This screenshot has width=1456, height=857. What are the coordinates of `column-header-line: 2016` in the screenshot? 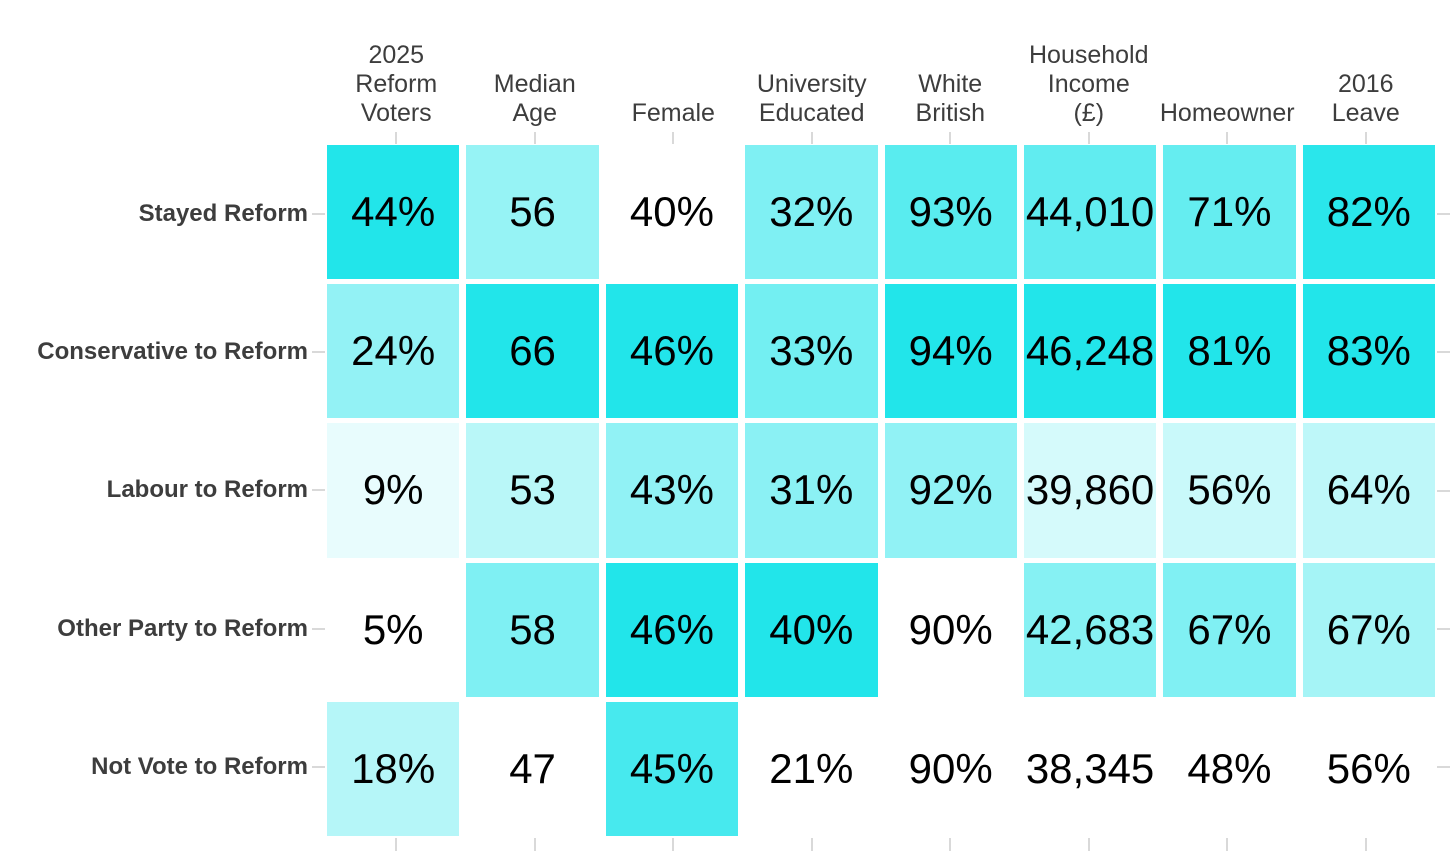 It's located at (1365, 84).